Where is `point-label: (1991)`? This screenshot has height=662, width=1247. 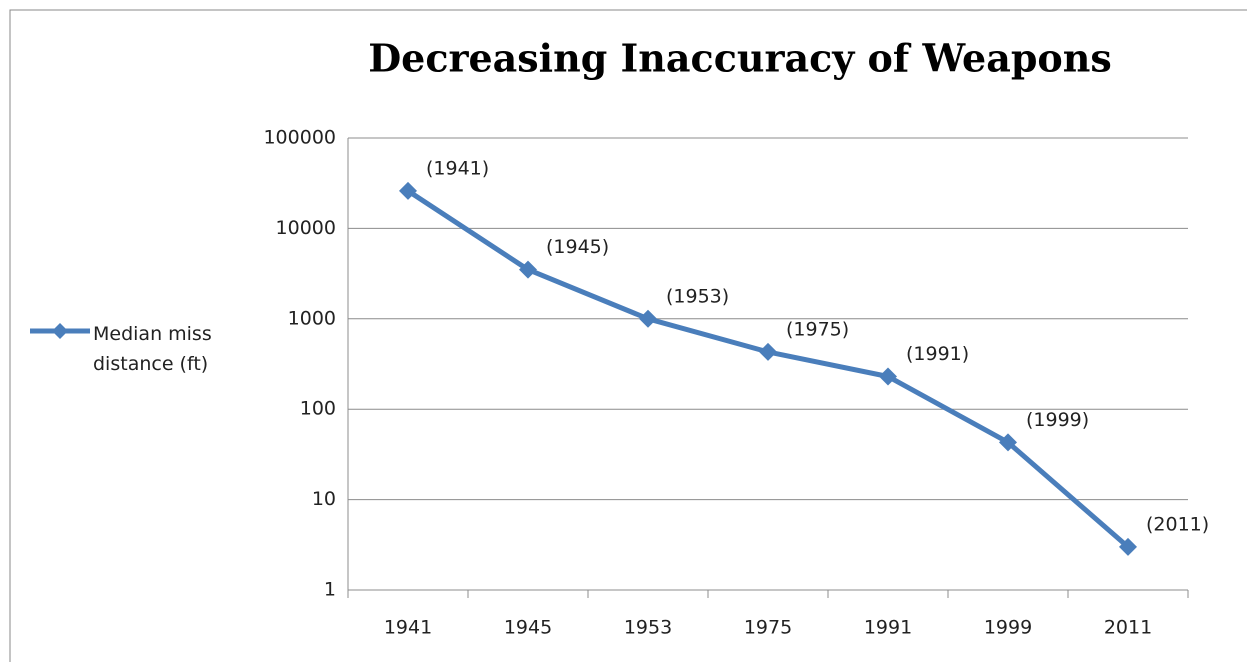 point-label: (1991) is located at coordinates (937, 354).